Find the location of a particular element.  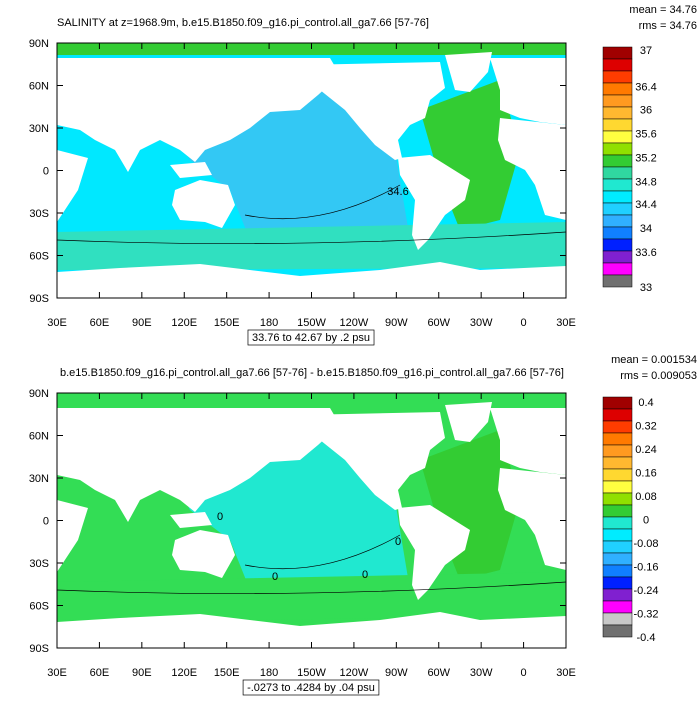

range-text: -.0273 to .4284 by .04 psu is located at coordinates (311, 688).